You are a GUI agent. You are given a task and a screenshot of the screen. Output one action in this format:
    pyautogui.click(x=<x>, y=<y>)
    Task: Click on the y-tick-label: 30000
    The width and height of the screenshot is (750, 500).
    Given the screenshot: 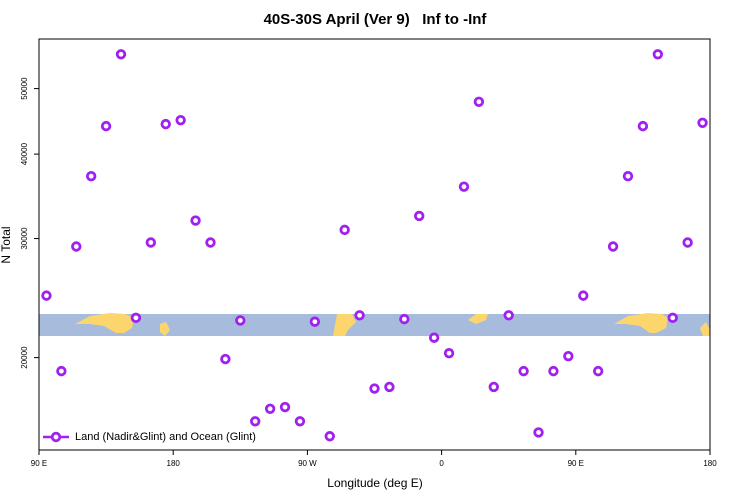 What is the action you would take?
    pyautogui.click(x=24, y=238)
    